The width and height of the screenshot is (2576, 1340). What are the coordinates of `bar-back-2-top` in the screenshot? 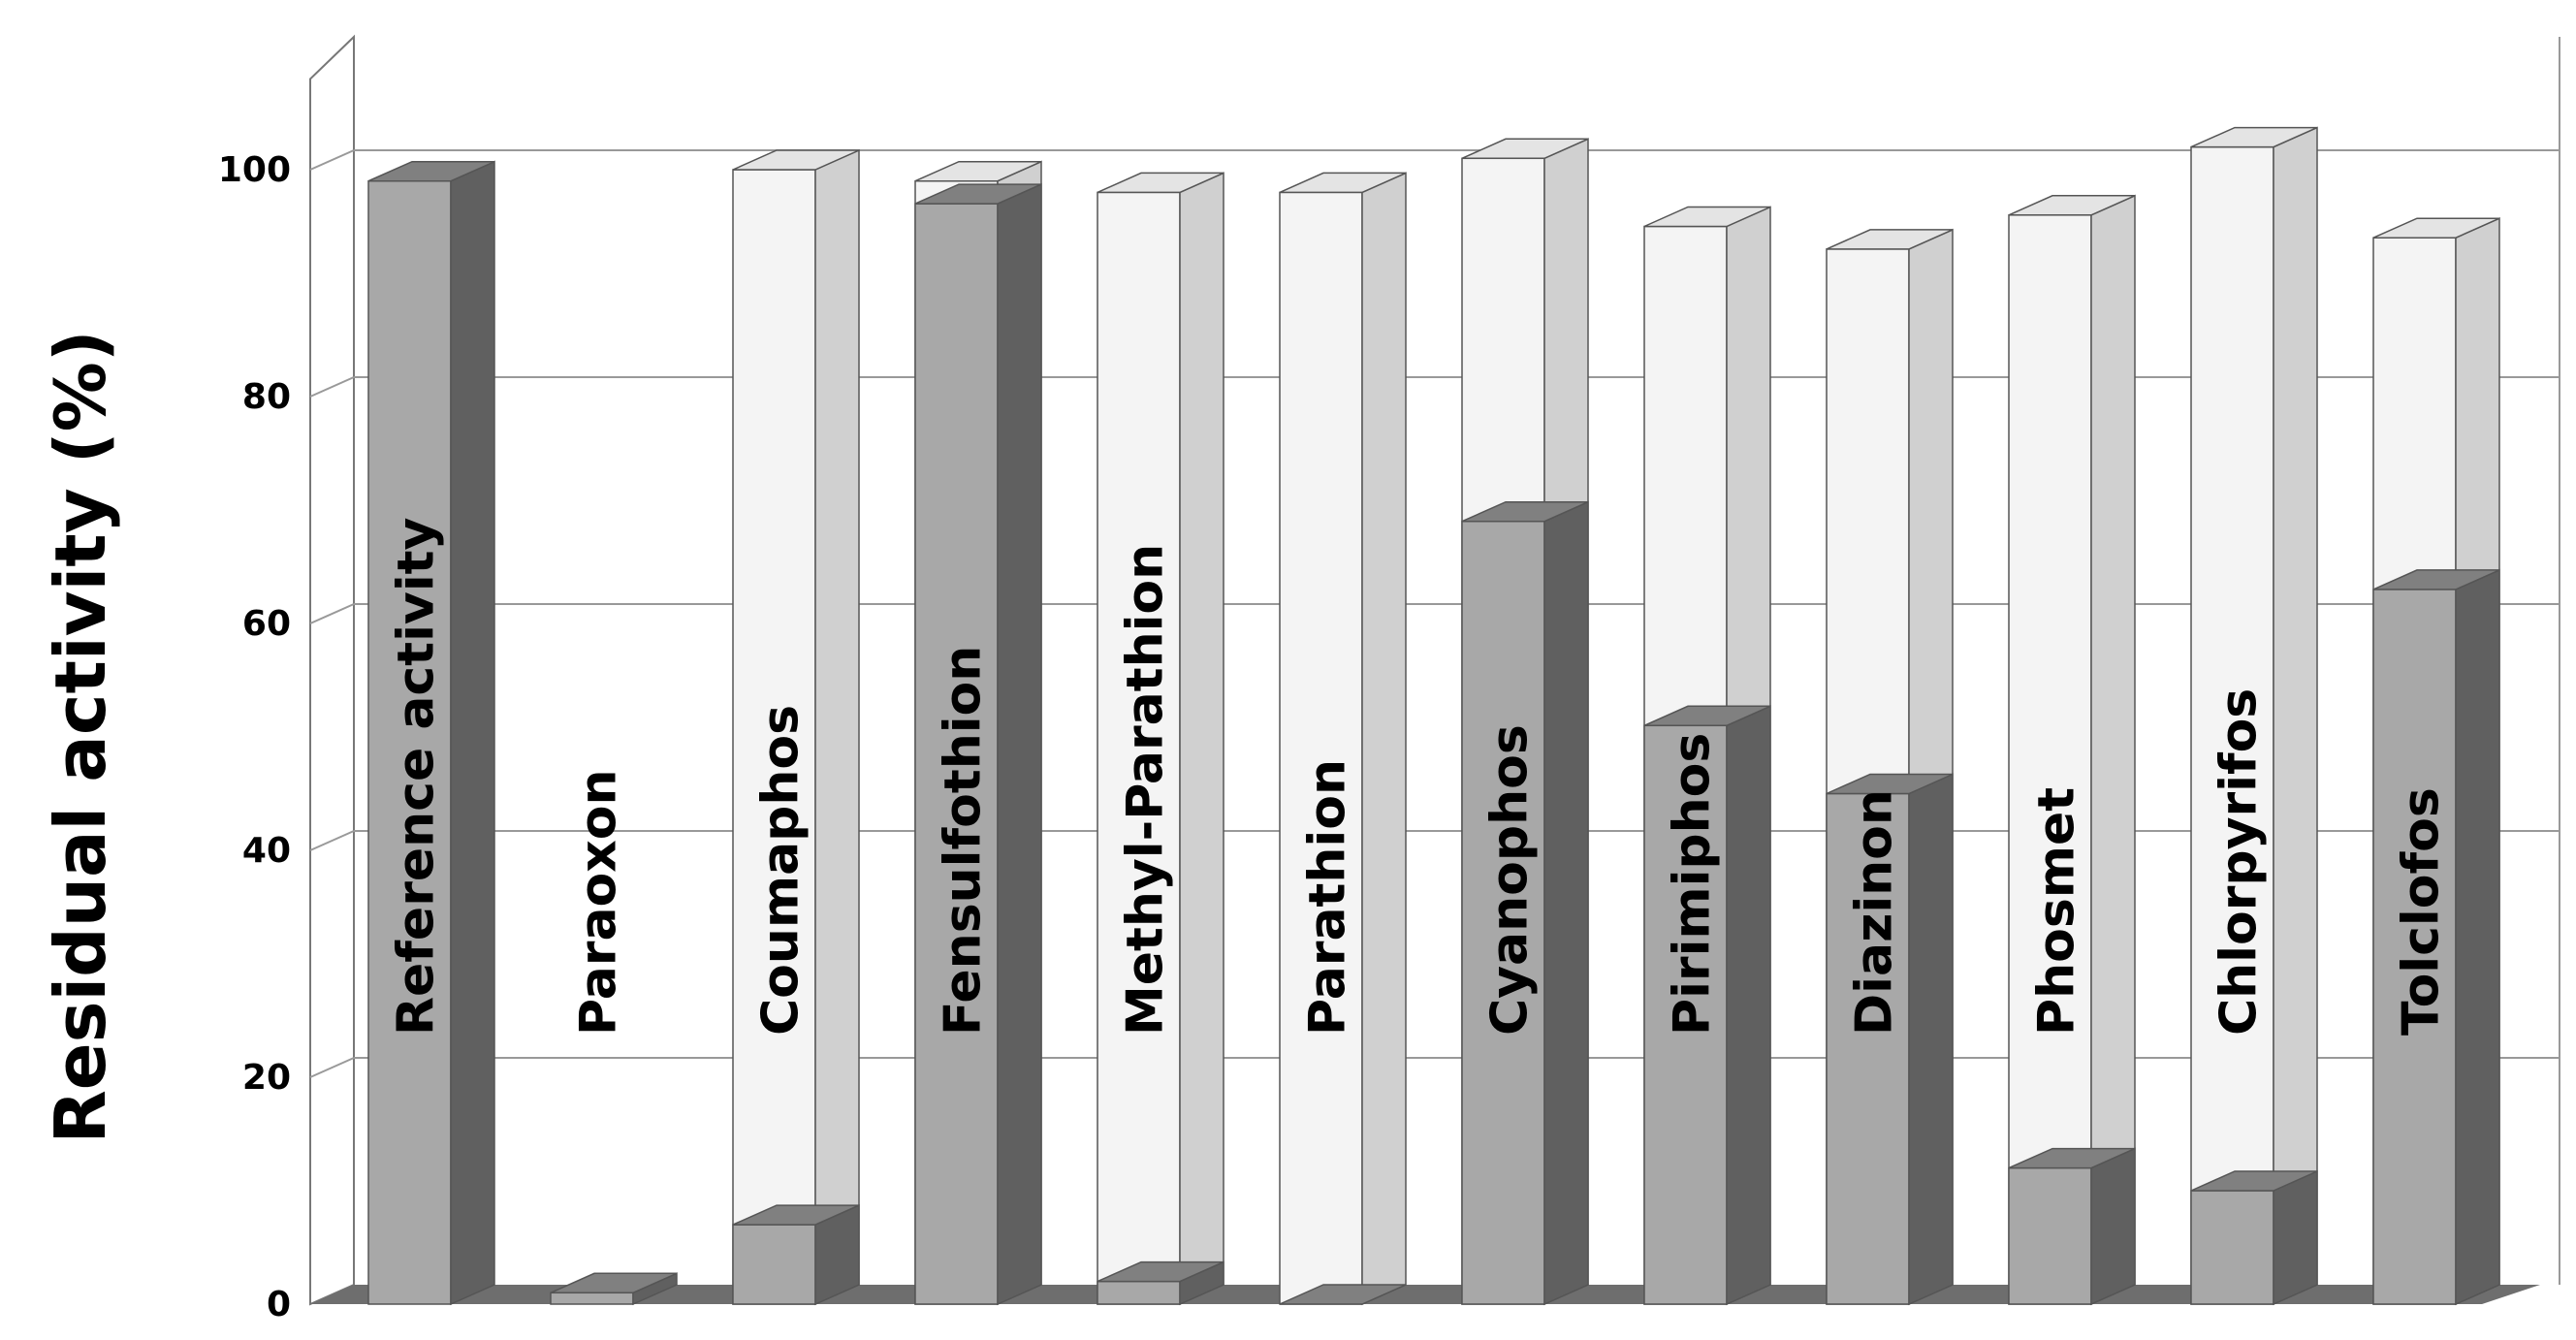 It's located at (796, 160).